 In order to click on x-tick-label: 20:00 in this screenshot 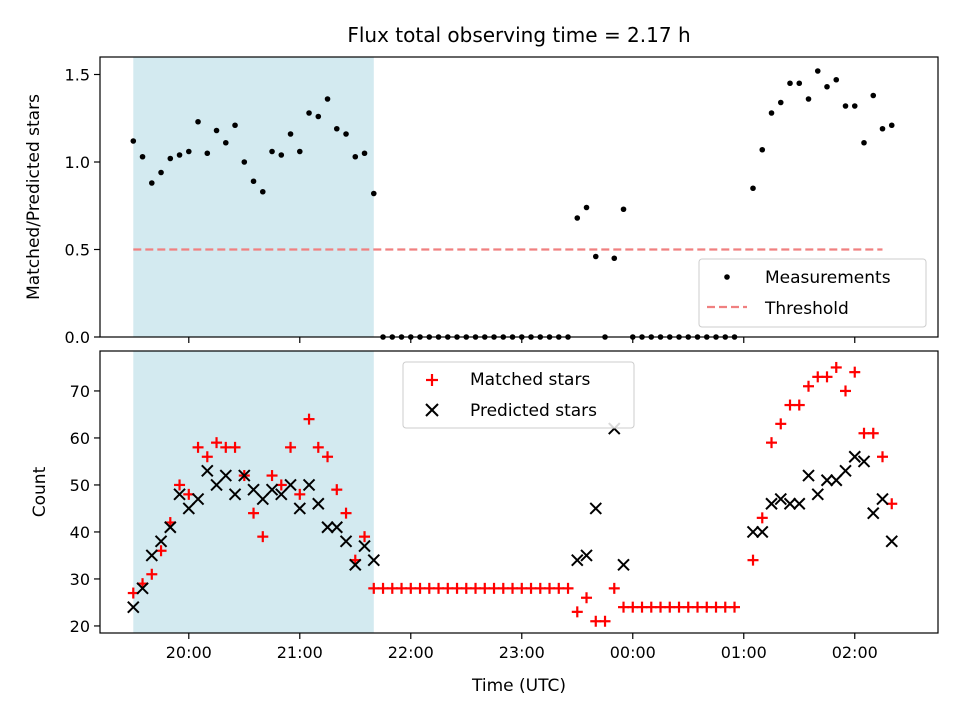, I will do `click(189, 652)`.